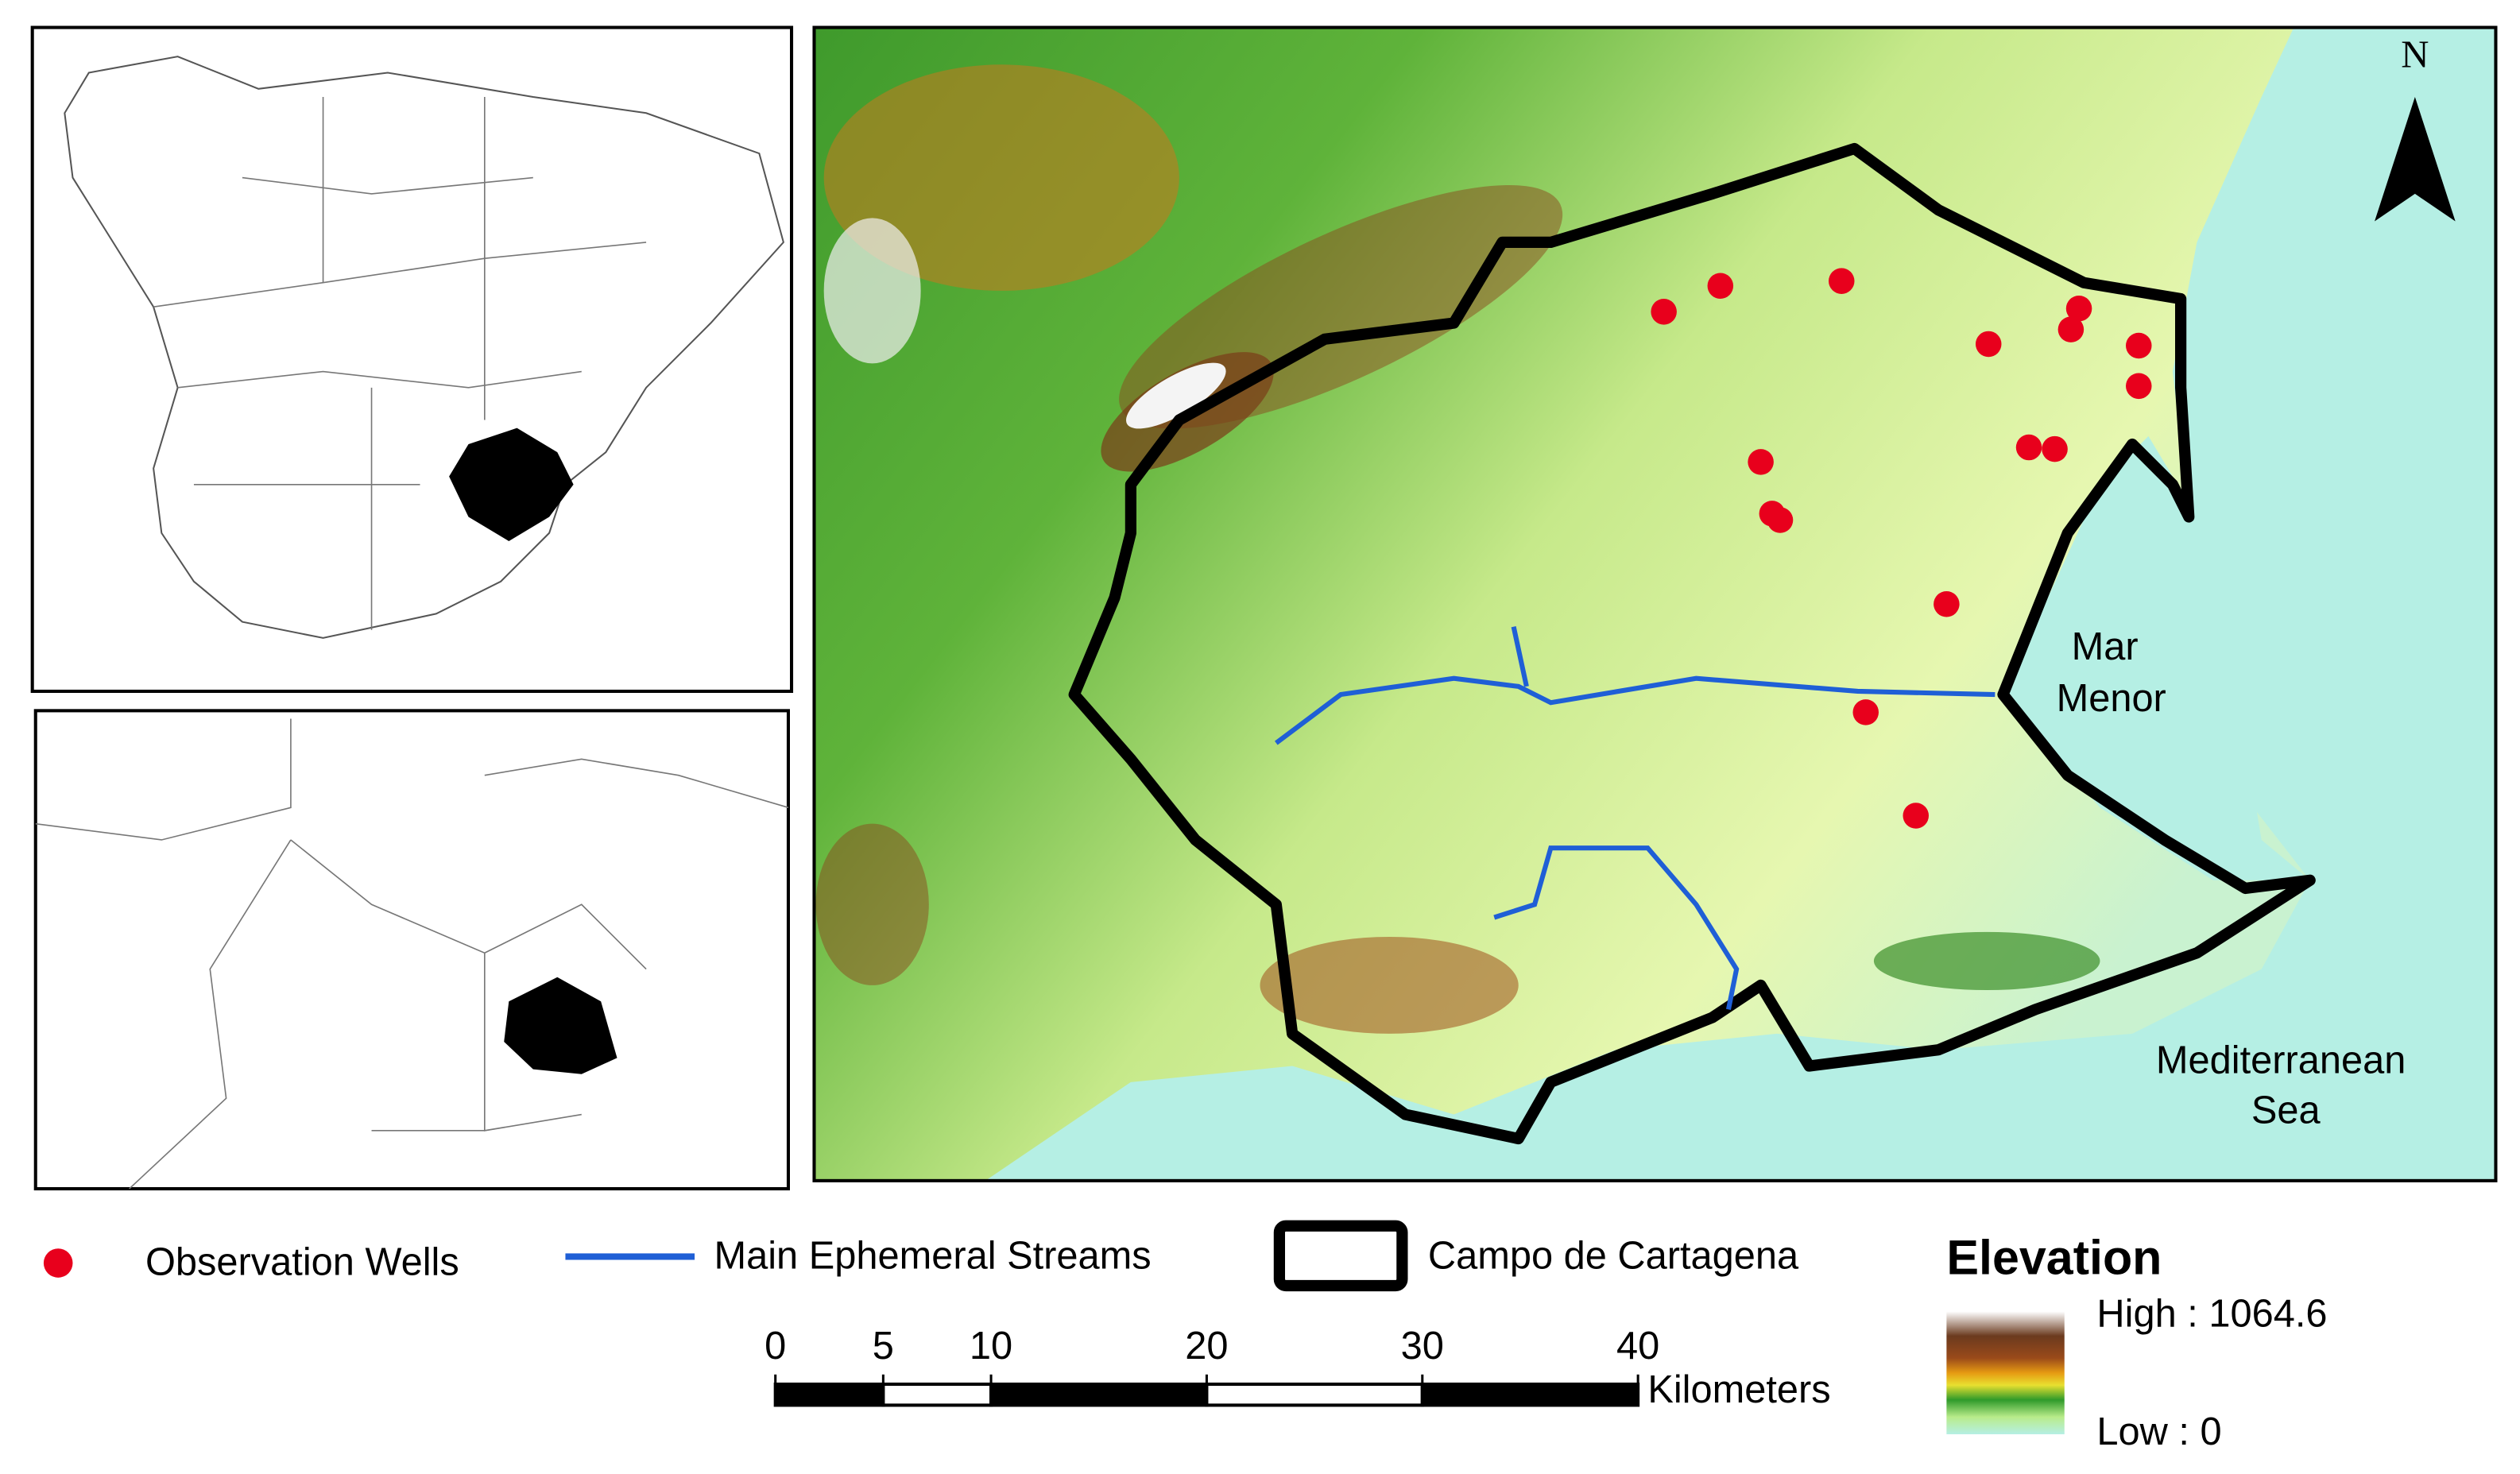 This screenshot has width=2520, height=1474. I want to click on scale-bar: 0 5 10 20 30 40, so click(1212, 1366).